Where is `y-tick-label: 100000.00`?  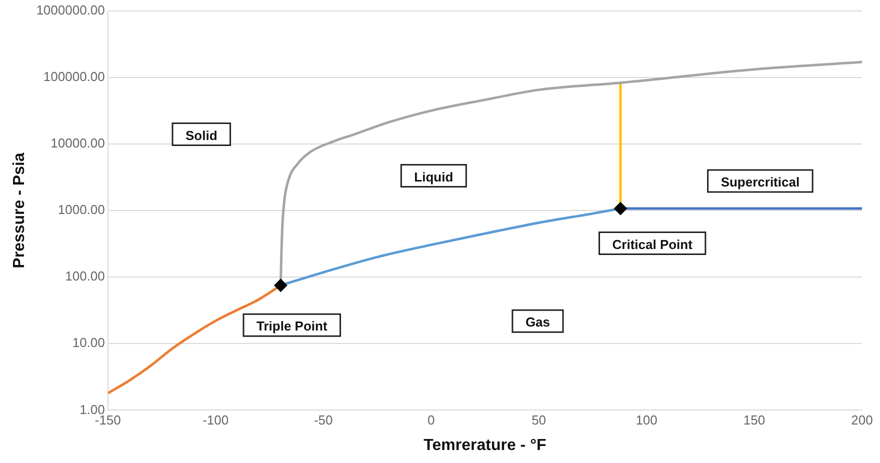 y-tick-label: 100000.00 is located at coordinates (74, 76).